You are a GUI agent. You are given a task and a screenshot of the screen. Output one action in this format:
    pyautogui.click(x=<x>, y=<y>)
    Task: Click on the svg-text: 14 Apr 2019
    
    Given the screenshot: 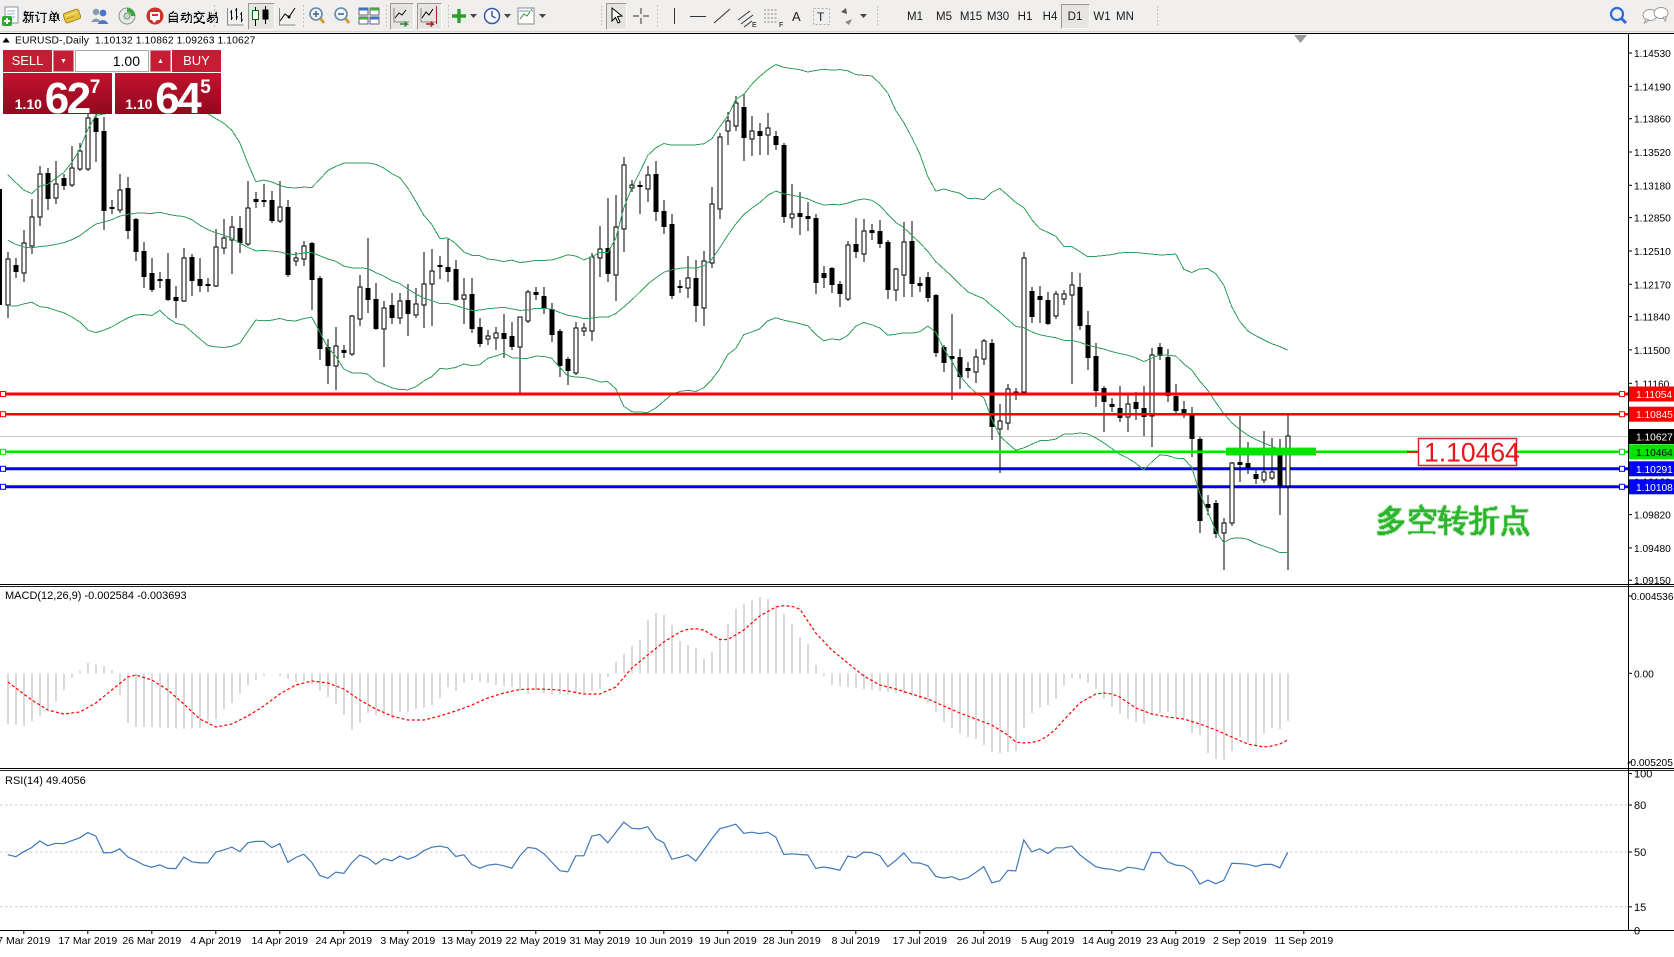 What is the action you would take?
    pyautogui.click(x=279, y=941)
    